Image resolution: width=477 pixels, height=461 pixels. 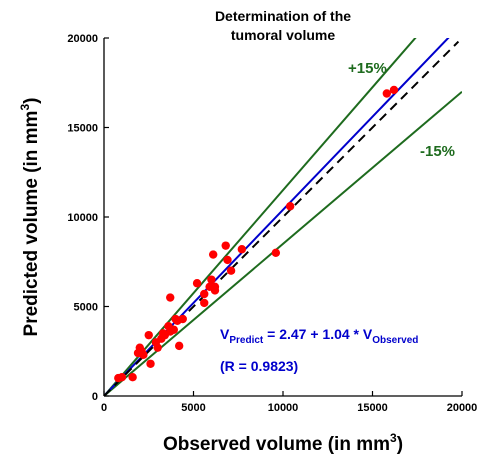 I want to click on x-axis-title-end: ), so click(x=400, y=444).